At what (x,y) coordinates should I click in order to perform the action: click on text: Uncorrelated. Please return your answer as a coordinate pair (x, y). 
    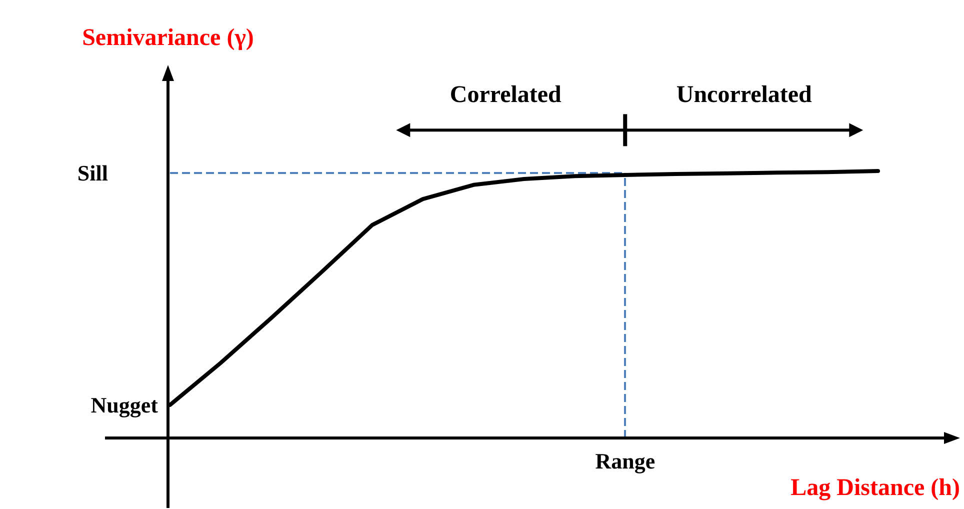
    Looking at the image, I should click on (744, 95).